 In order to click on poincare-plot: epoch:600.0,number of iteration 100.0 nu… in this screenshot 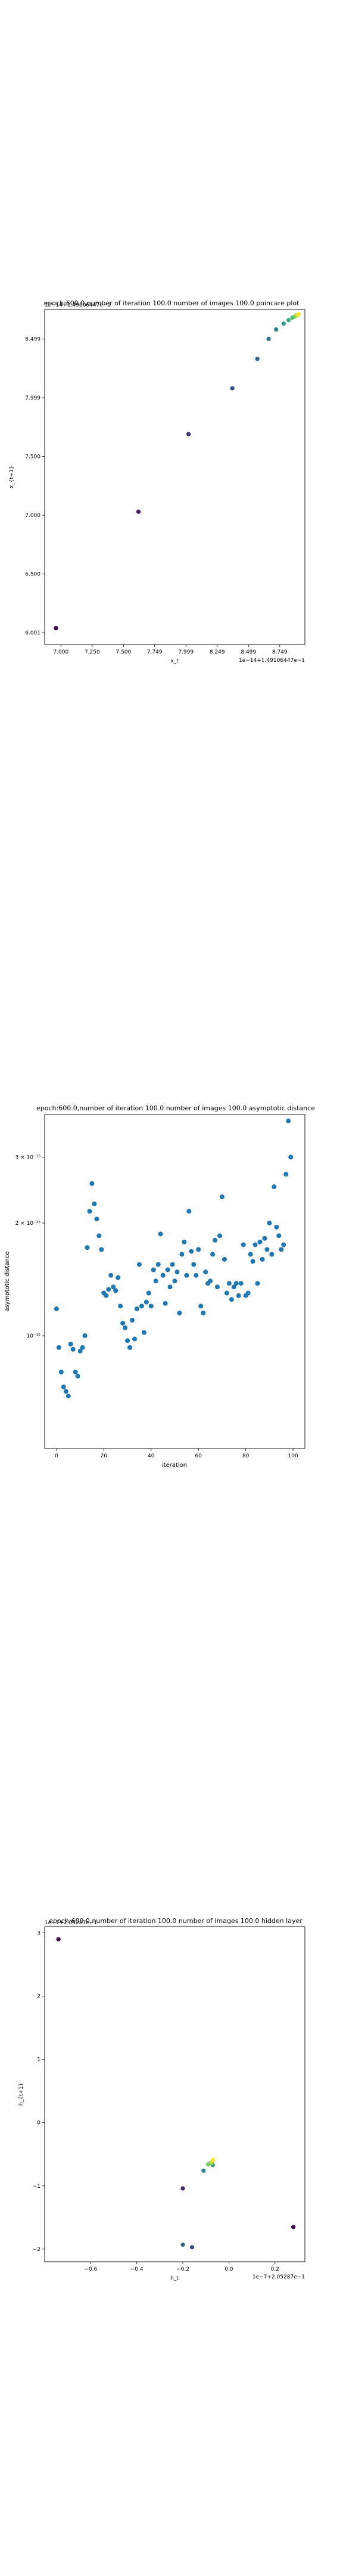, I will do `click(157, 481)`.